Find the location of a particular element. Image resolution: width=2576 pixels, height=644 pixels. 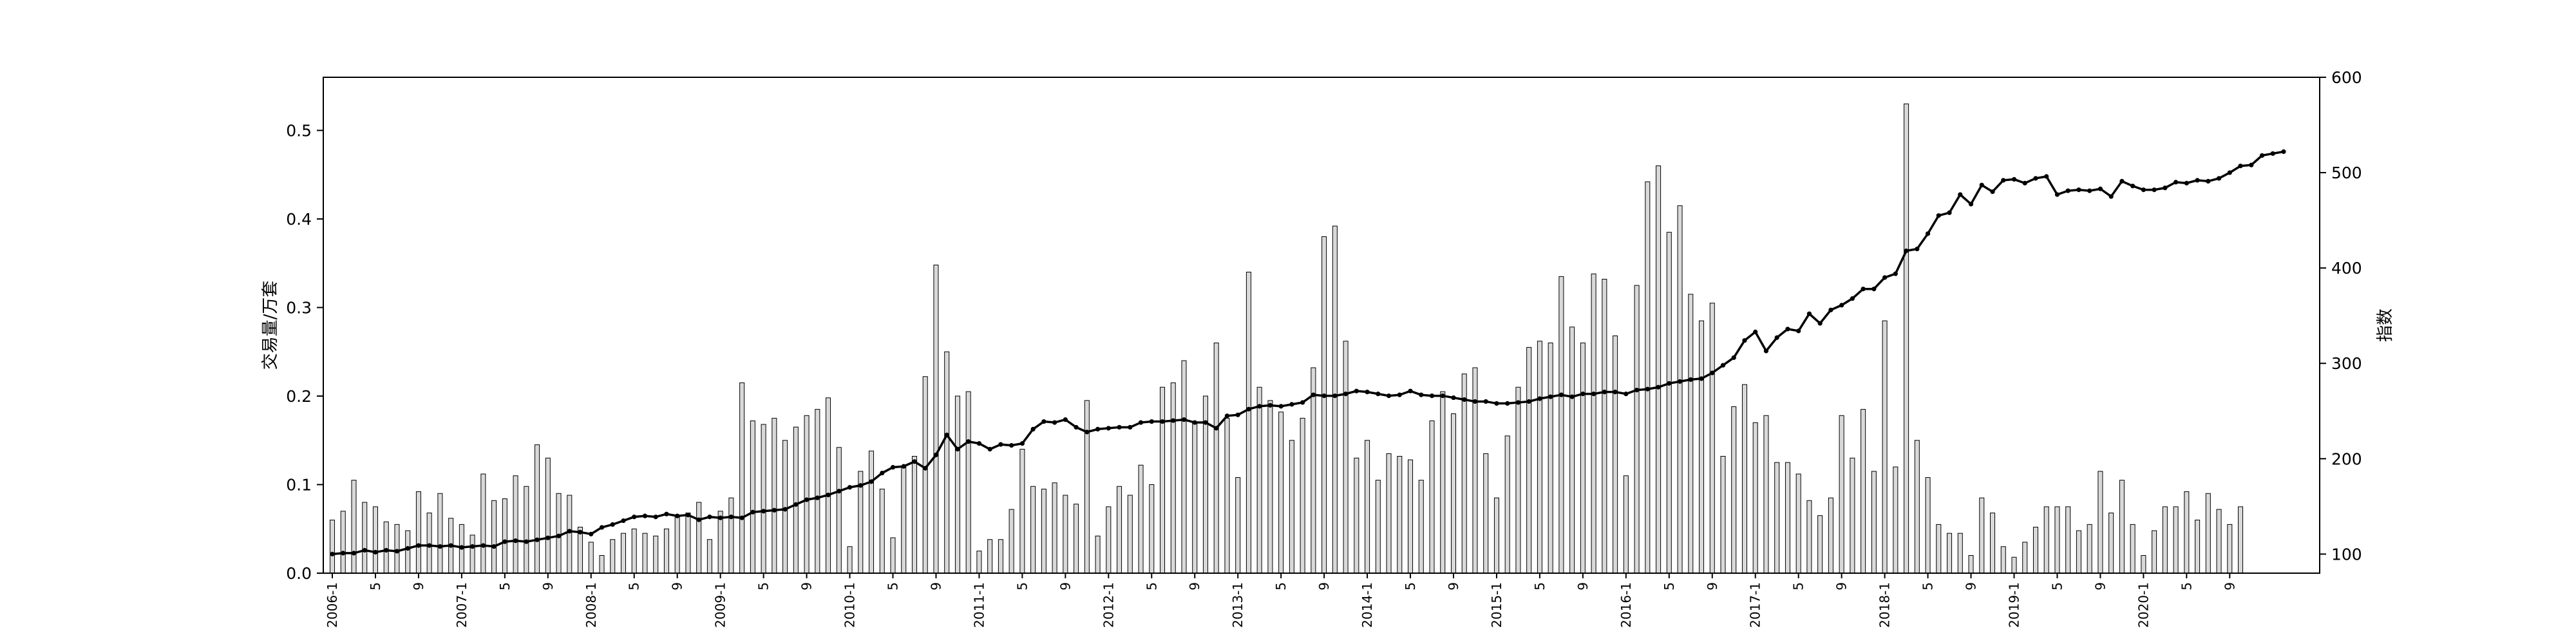

y-axis-label-right: 指数 is located at coordinates (2386, 325).